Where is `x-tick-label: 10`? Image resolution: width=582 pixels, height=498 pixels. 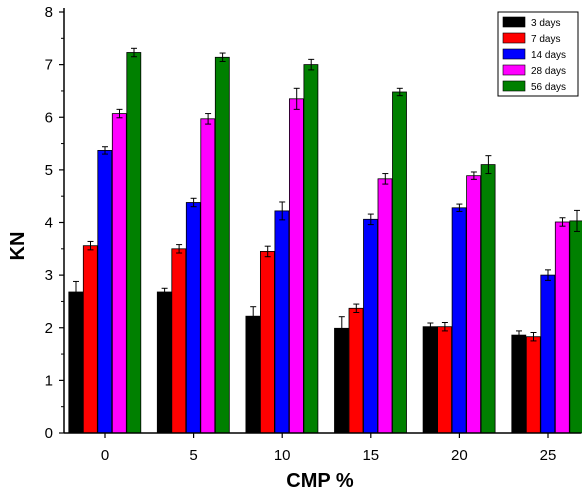
x-tick-label: 10 is located at coordinates (282, 455).